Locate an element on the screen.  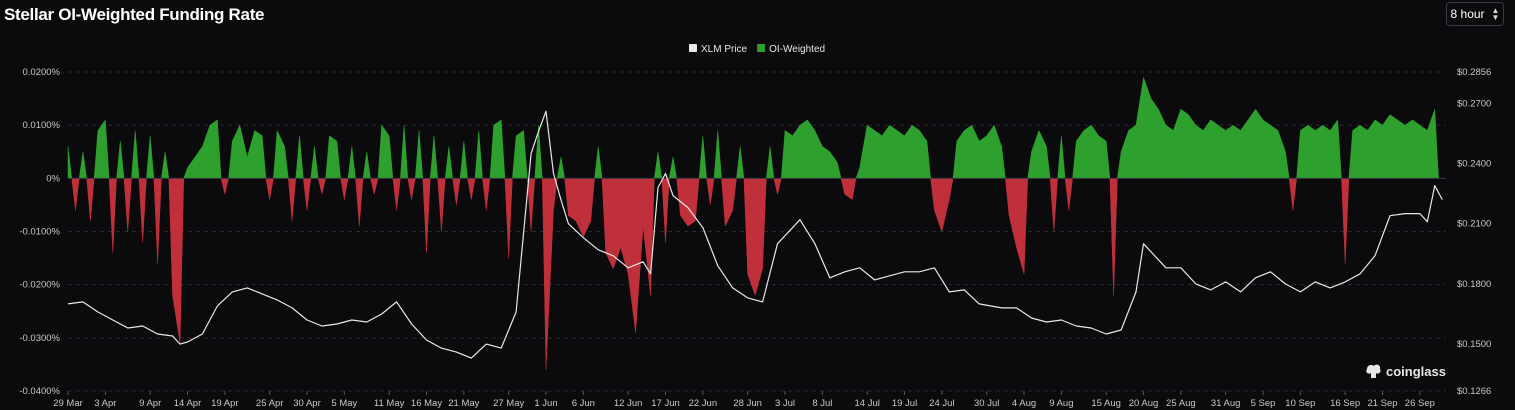
x-tick-label: 9 Apr is located at coordinates (150, 403).